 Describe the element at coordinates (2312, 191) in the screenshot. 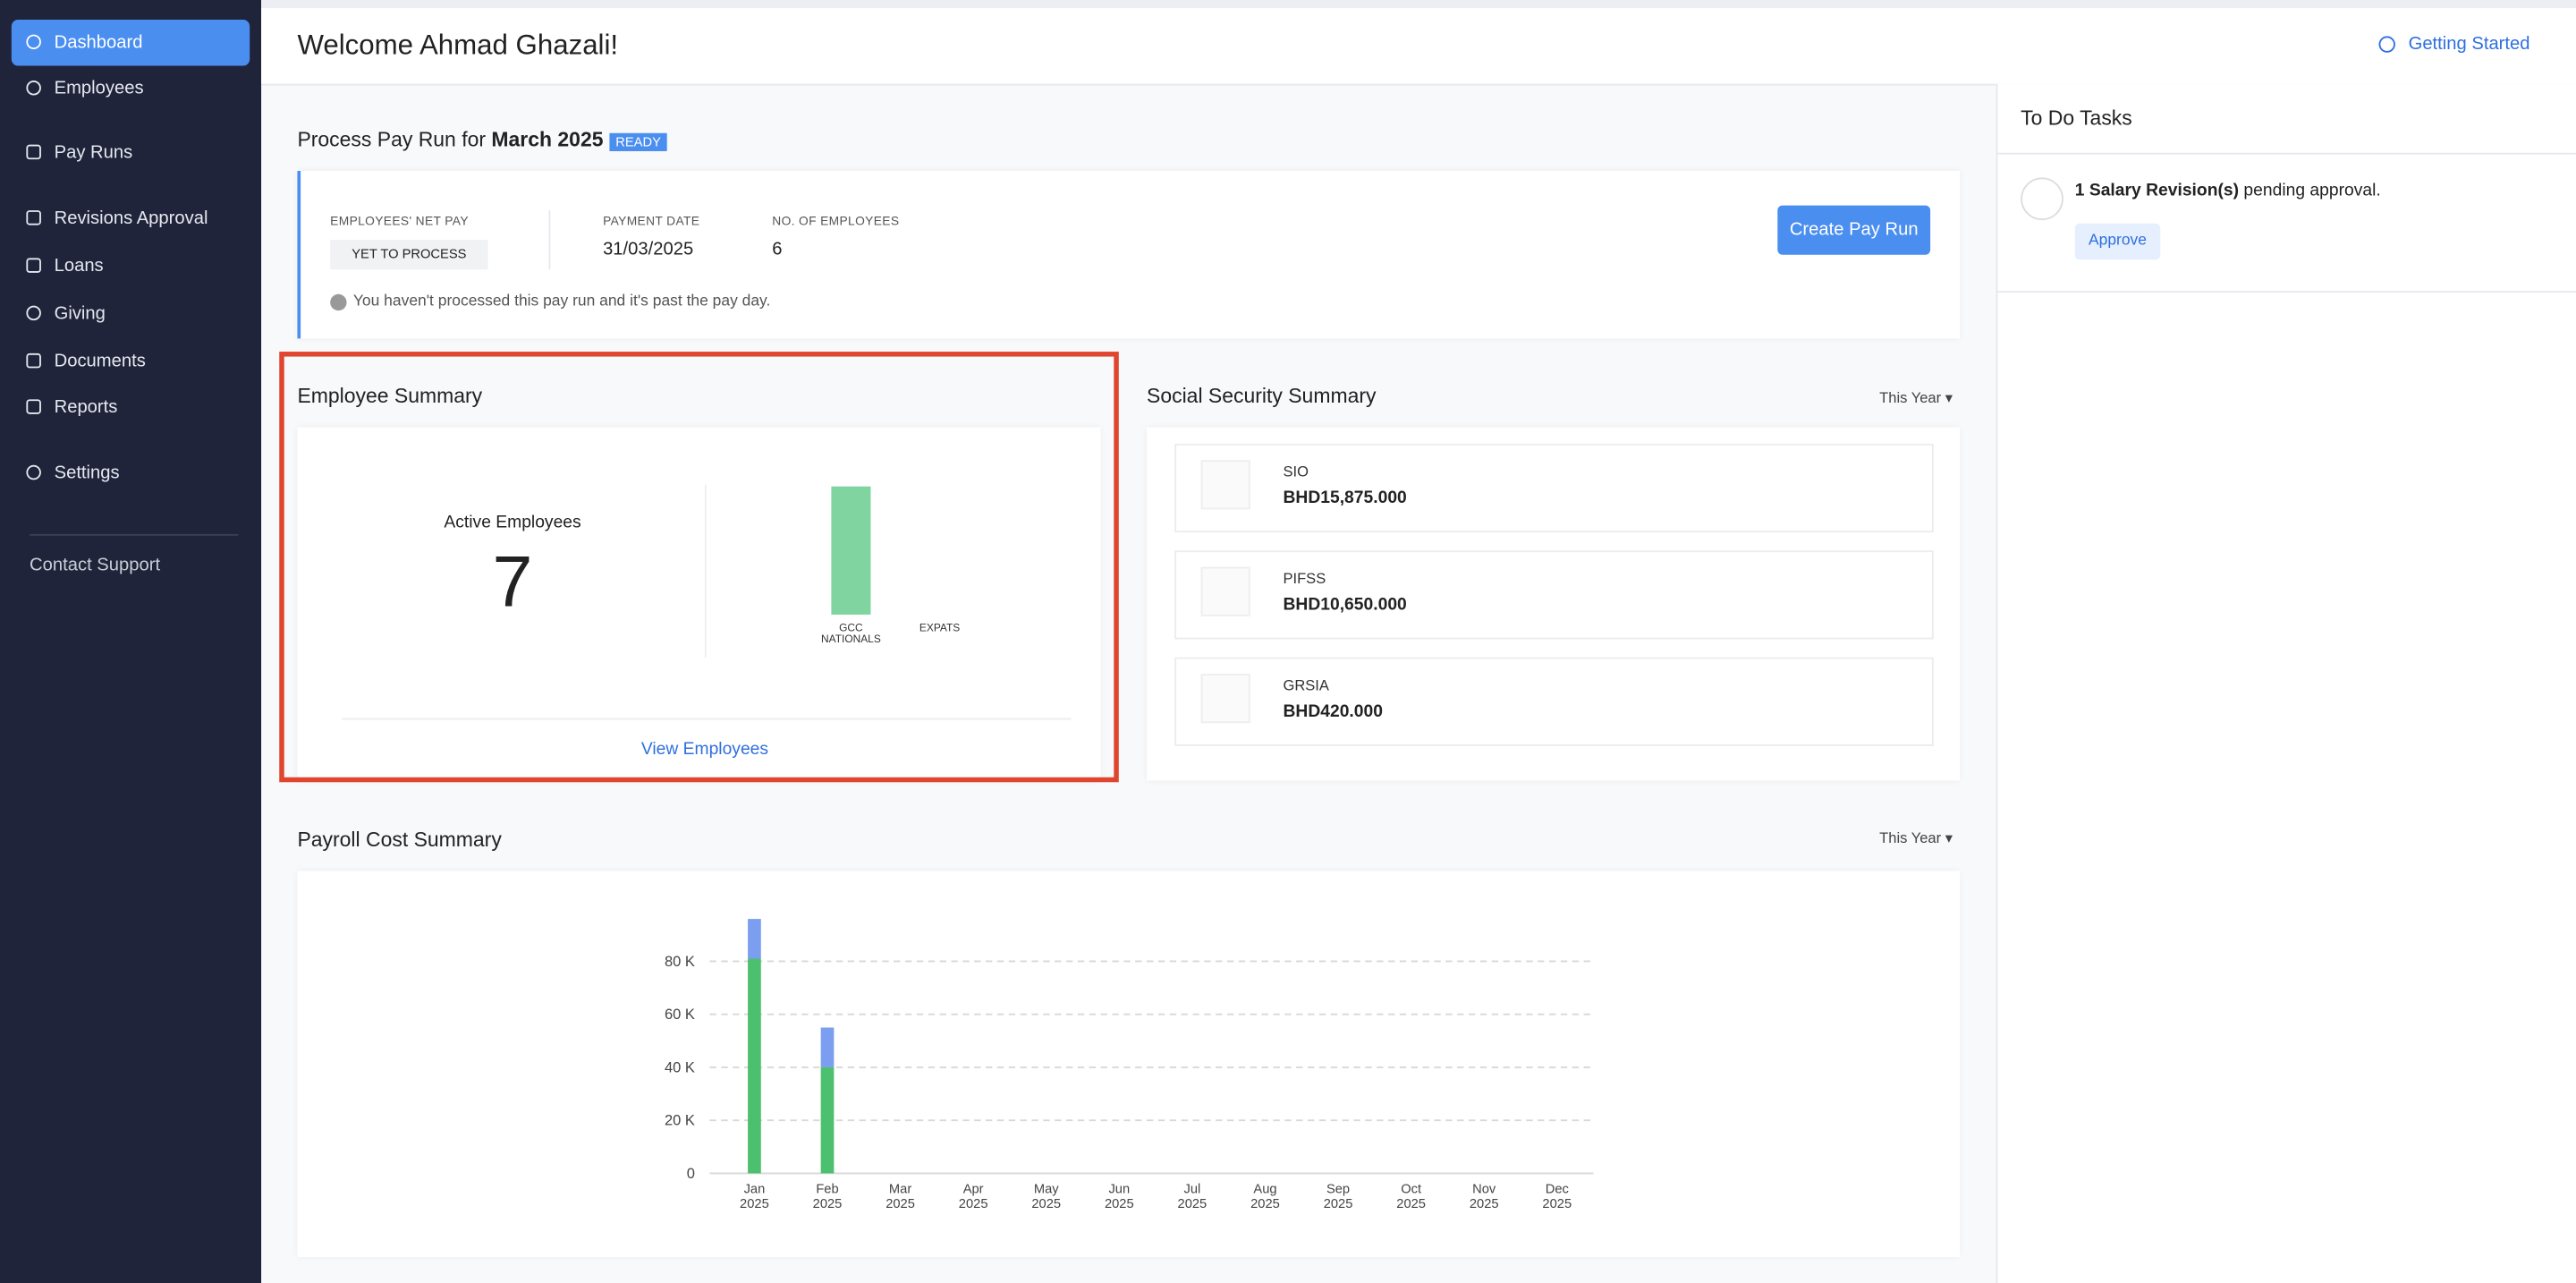

I see `task-text: pending approval.` at that location.